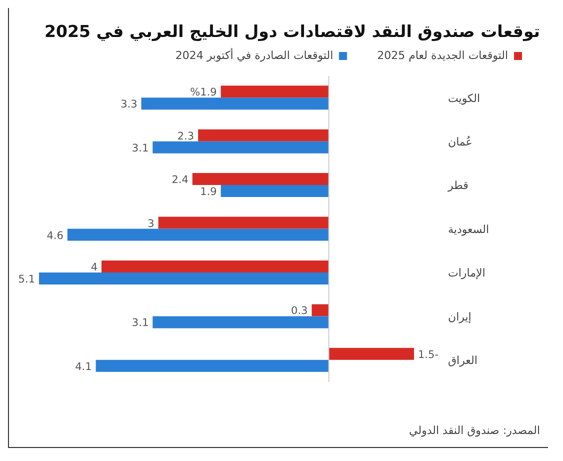 This screenshot has height=461, width=563. I want to click on y-tick-label: الإمارات, so click(467, 273).